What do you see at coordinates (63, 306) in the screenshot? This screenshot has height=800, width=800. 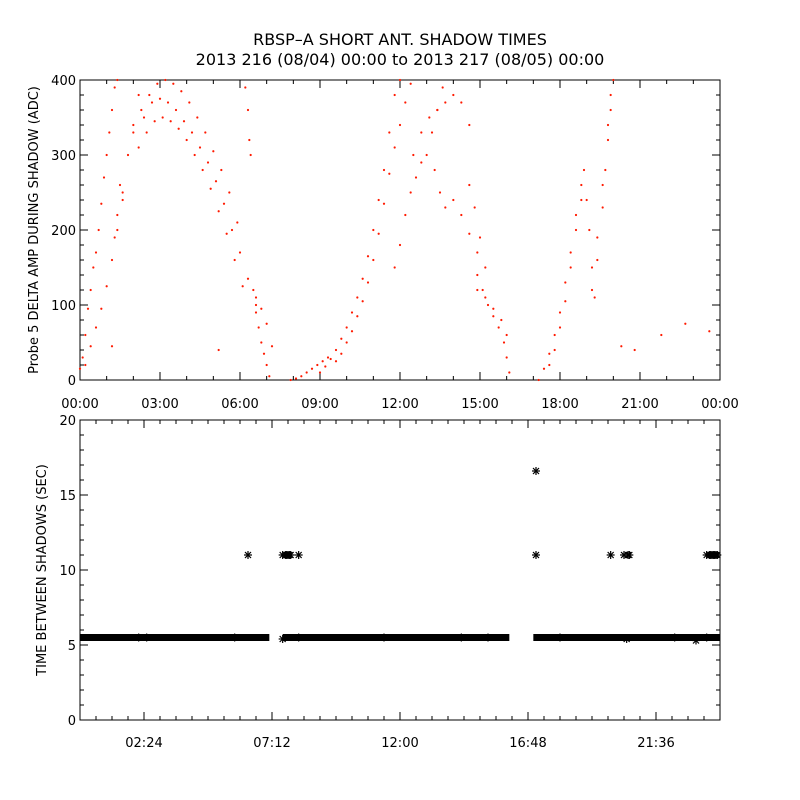 I see `y-tick-label: 100` at bounding box center [63, 306].